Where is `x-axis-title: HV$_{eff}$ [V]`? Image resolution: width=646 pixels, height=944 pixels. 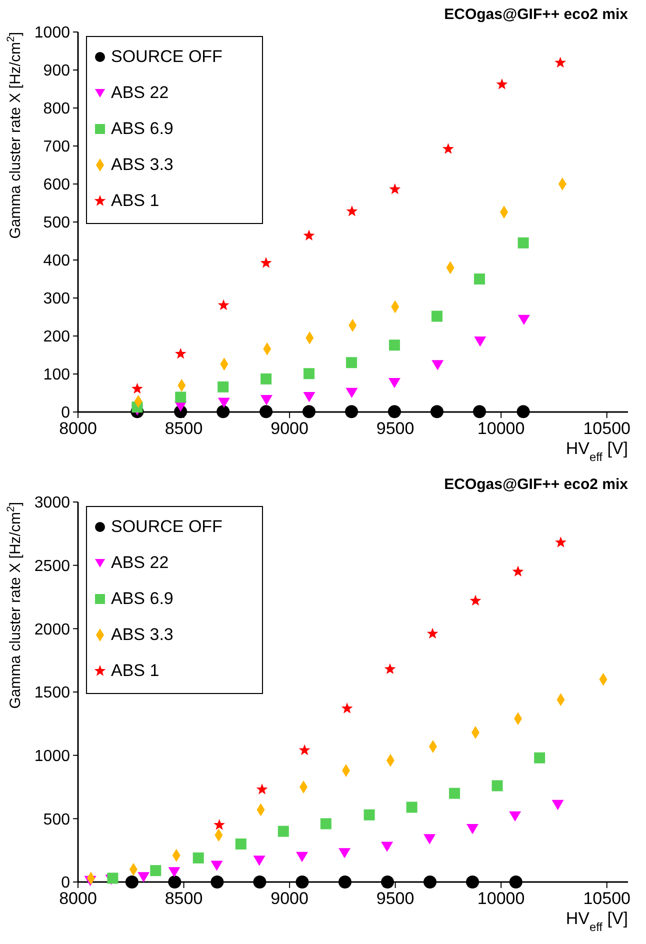 x-axis-title: HV$_{eff}$ [V] is located at coordinates (597, 921).